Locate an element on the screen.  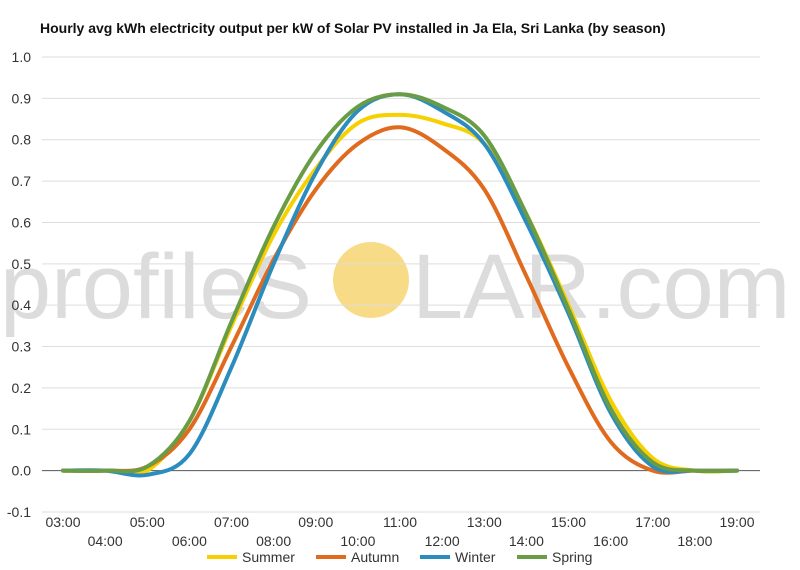
x-tick-label: 19:00 is located at coordinates (736, 522).